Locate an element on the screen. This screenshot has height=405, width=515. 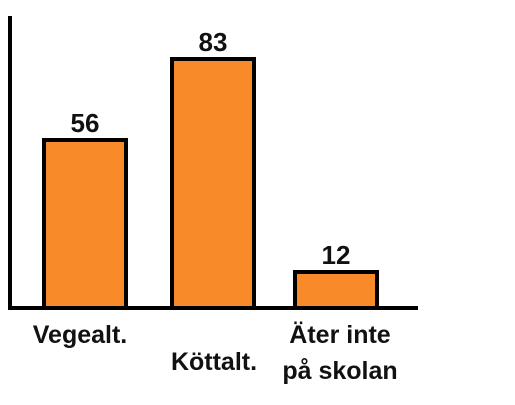
value-label-2: 12 is located at coordinates (336, 255).